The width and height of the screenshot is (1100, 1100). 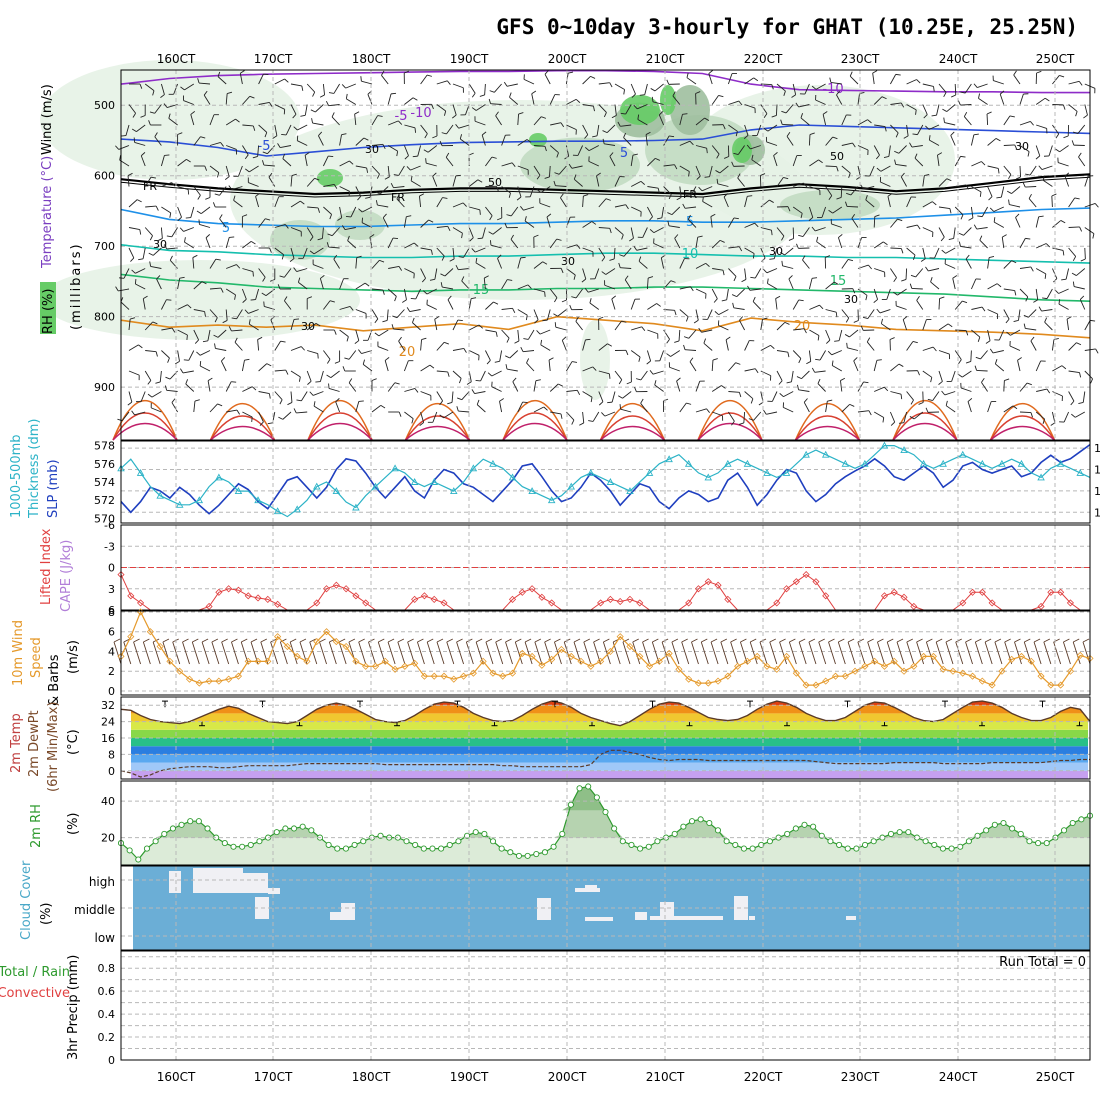 I want to click on rh-shade-blob, so click(x=300, y=240).